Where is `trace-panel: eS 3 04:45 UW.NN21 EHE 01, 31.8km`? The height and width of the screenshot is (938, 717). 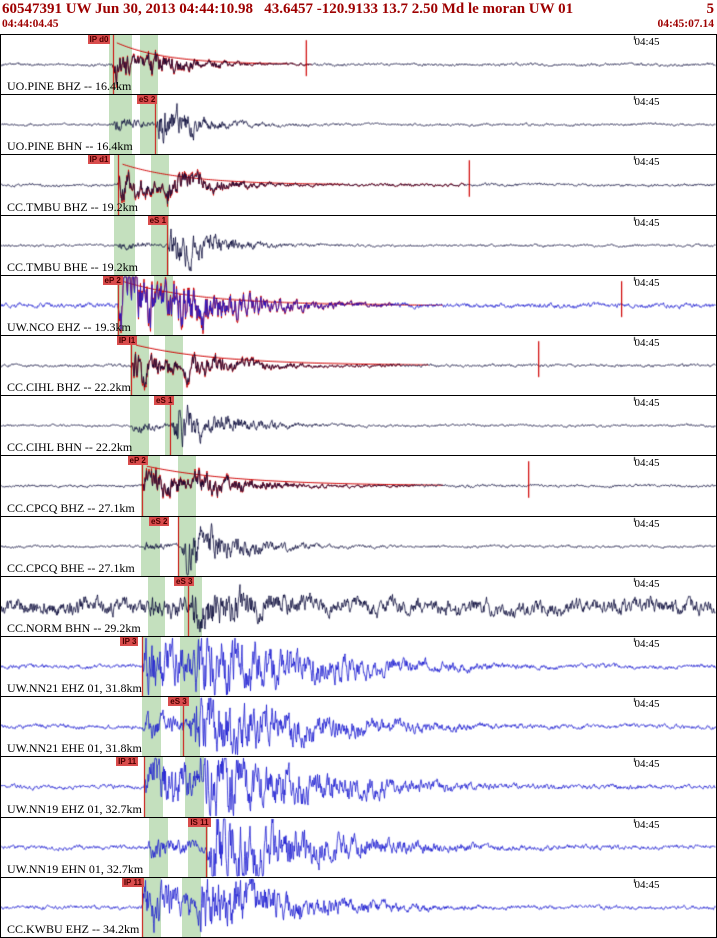
trace-panel: eS 3 04:45 UW.NN21 EHE 01, 31.8km is located at coordinates (358, 727).